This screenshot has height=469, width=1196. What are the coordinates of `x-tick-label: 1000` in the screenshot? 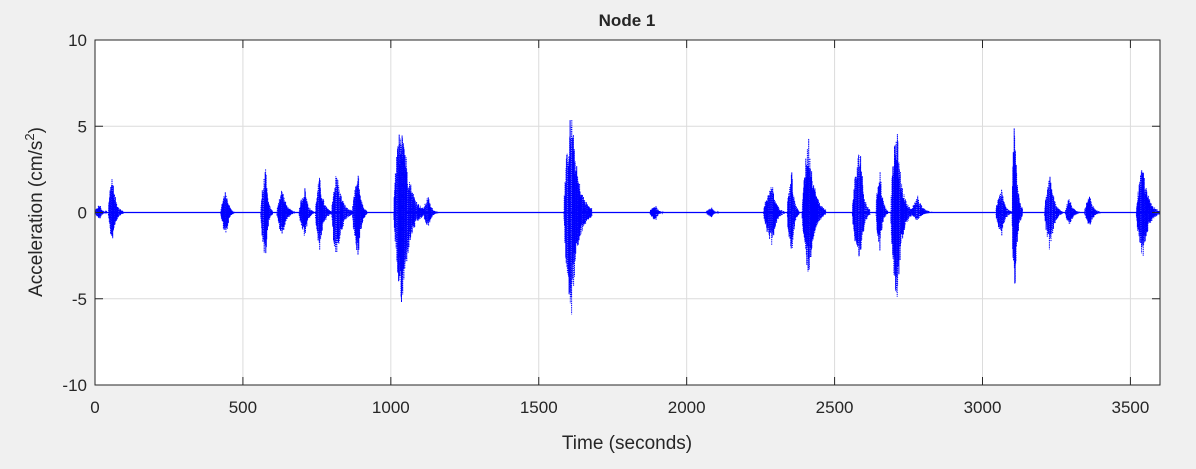 It's located at (391, 407).